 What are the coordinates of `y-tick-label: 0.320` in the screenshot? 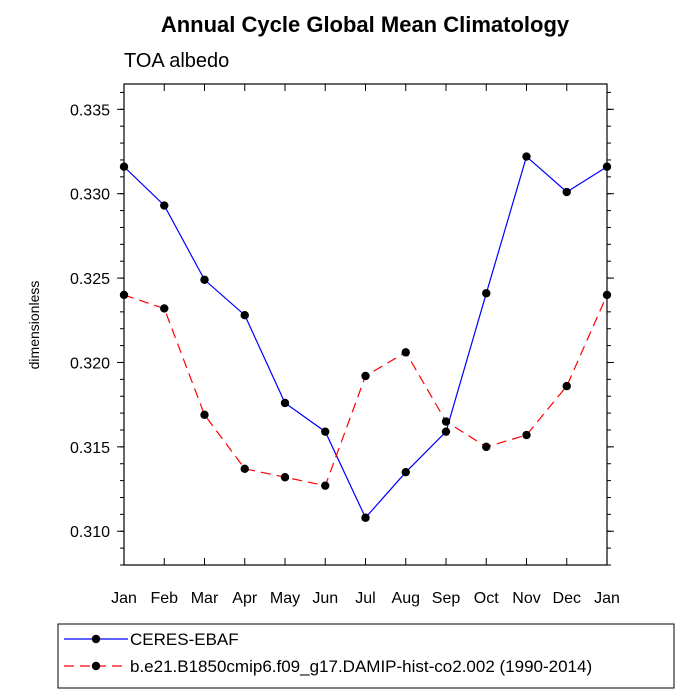 It's located at (90, 363).